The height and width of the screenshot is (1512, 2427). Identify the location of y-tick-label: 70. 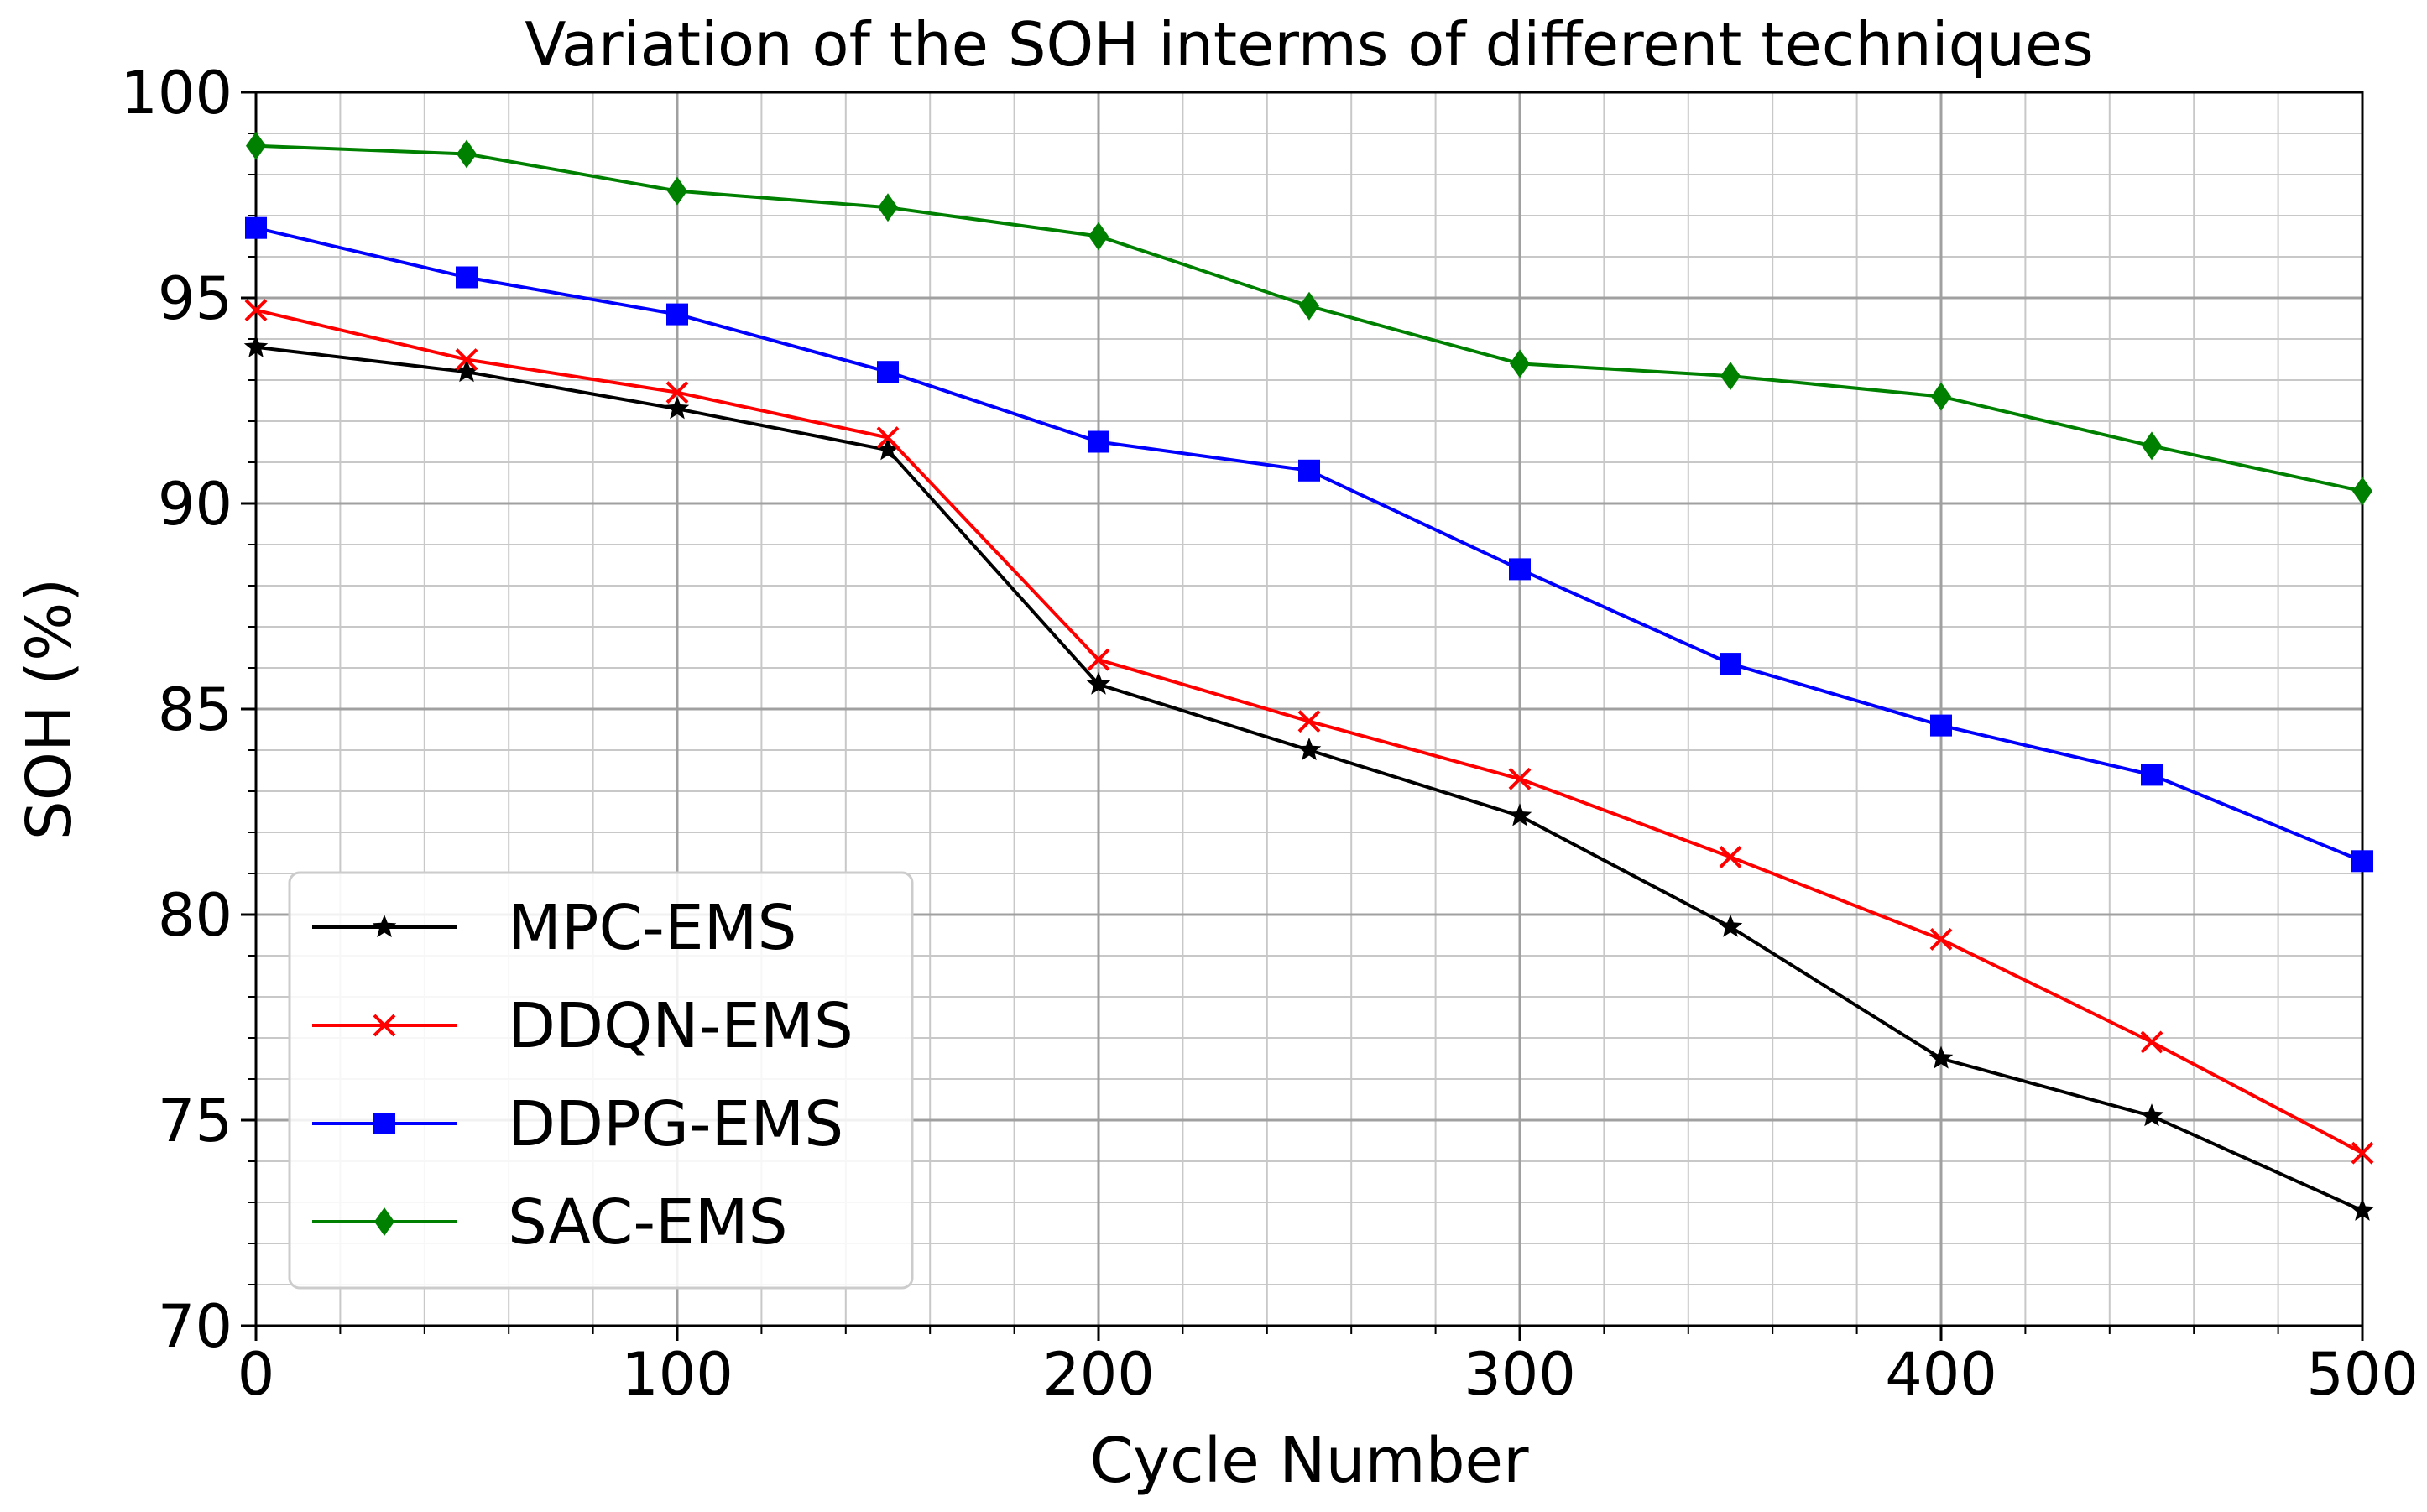
(195, 1326).